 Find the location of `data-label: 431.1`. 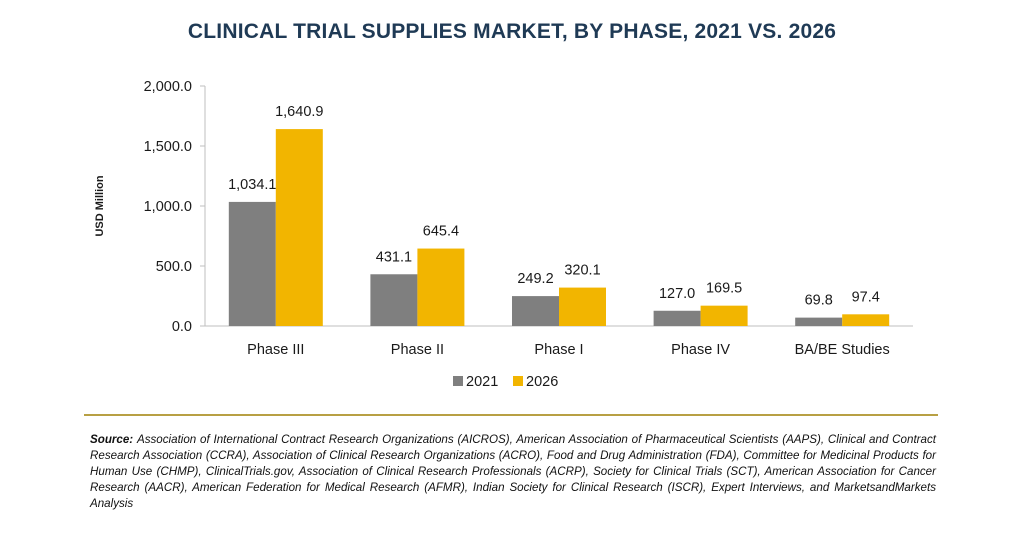

data-label: 431.1 is located at coordinates (394, 257).